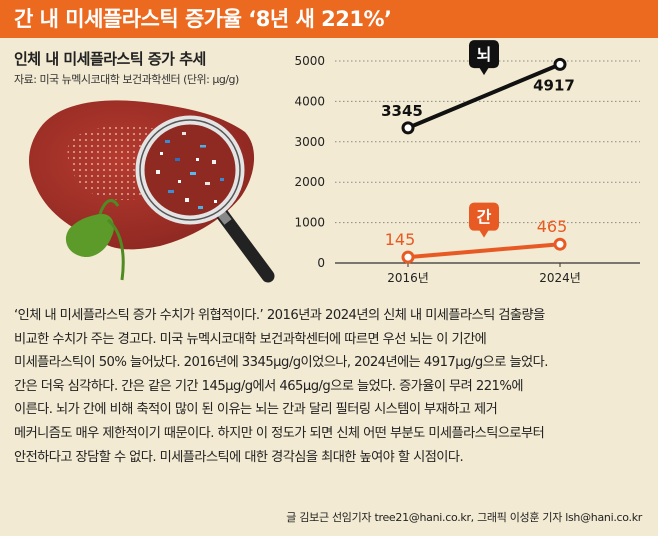 This screenshot has height=536, width=658. What do you see at coordinates (552, 226) in the screenshot?
I see `data-label: 465` at bounding box center [552, 226].